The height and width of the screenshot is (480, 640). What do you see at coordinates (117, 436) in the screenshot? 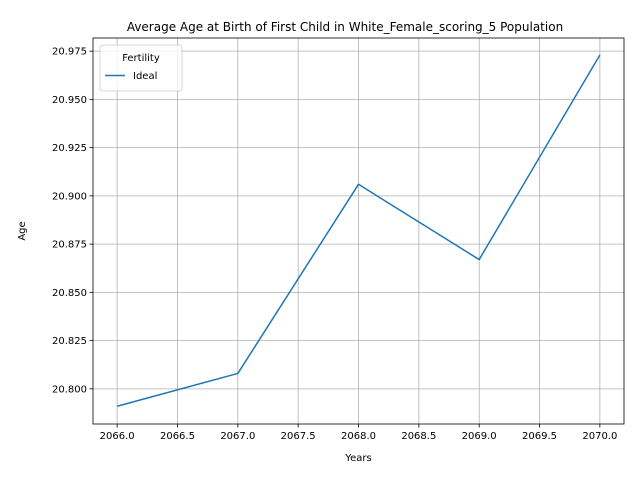
I see `x-tick-label: 2066.0` at bounding box center [117, 436].